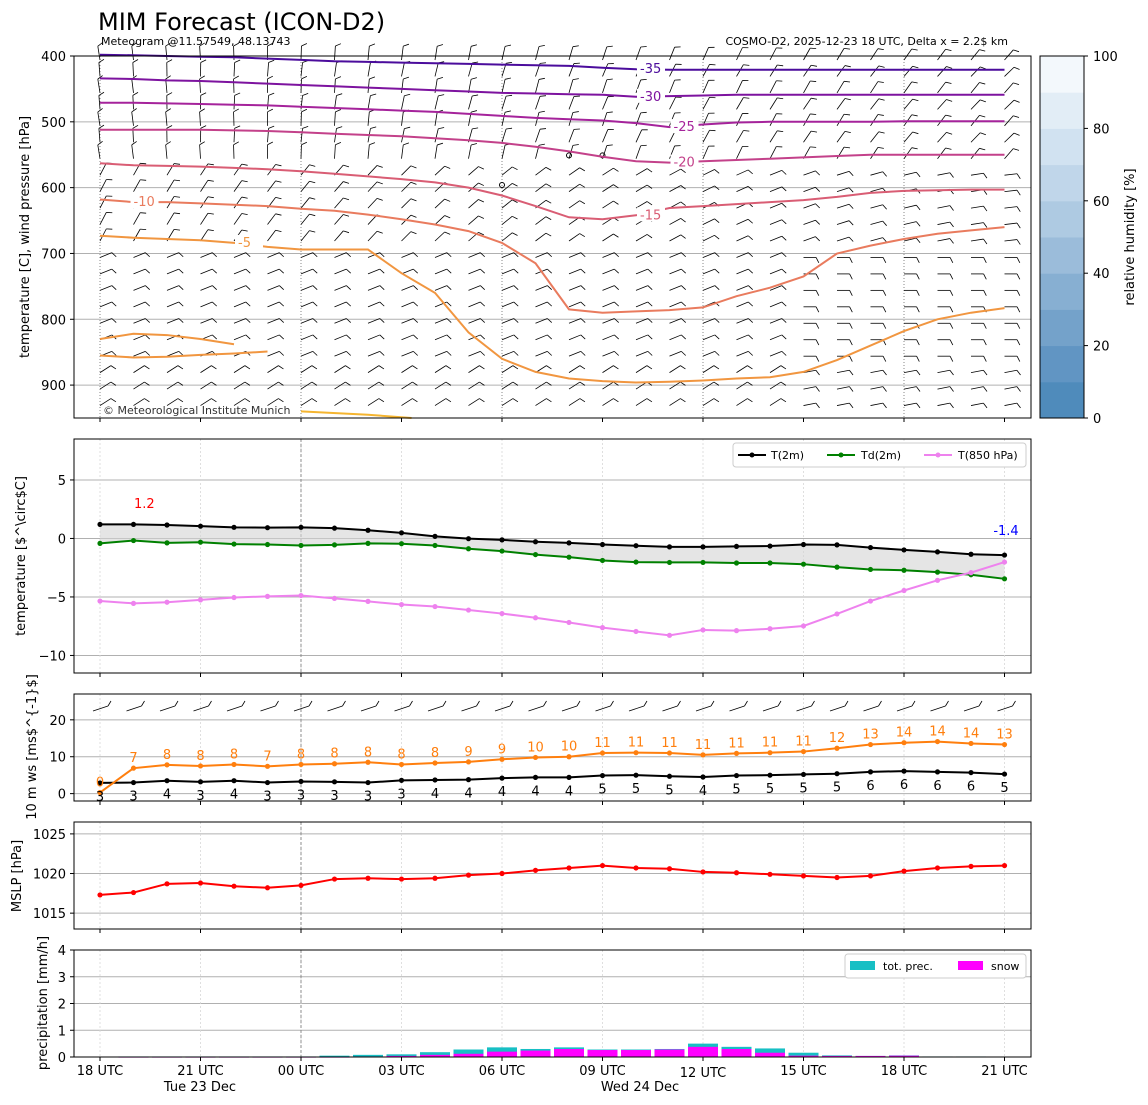 Image resolution: width=1148 pixels, height=1105 pixels. I want to click on xtick-label: 18 UTC, so click(100, 1071).